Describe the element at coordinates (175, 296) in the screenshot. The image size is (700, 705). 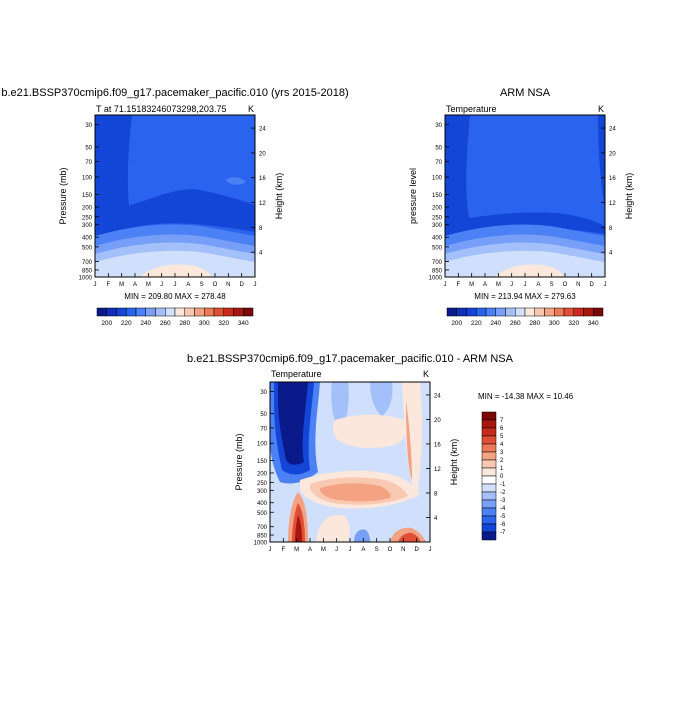
I see `panel-model-stats: MIN = 209.80 MAX = 278.48` at that location.